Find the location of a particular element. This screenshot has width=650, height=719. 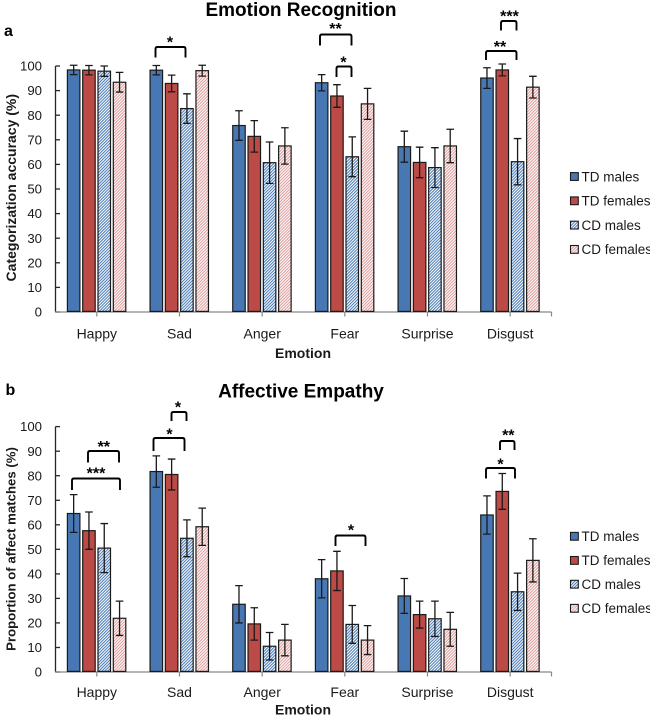

svg-text:Proportion of affect matches (: Proportion of affect matches (%) is located at coordinates (11, 549).